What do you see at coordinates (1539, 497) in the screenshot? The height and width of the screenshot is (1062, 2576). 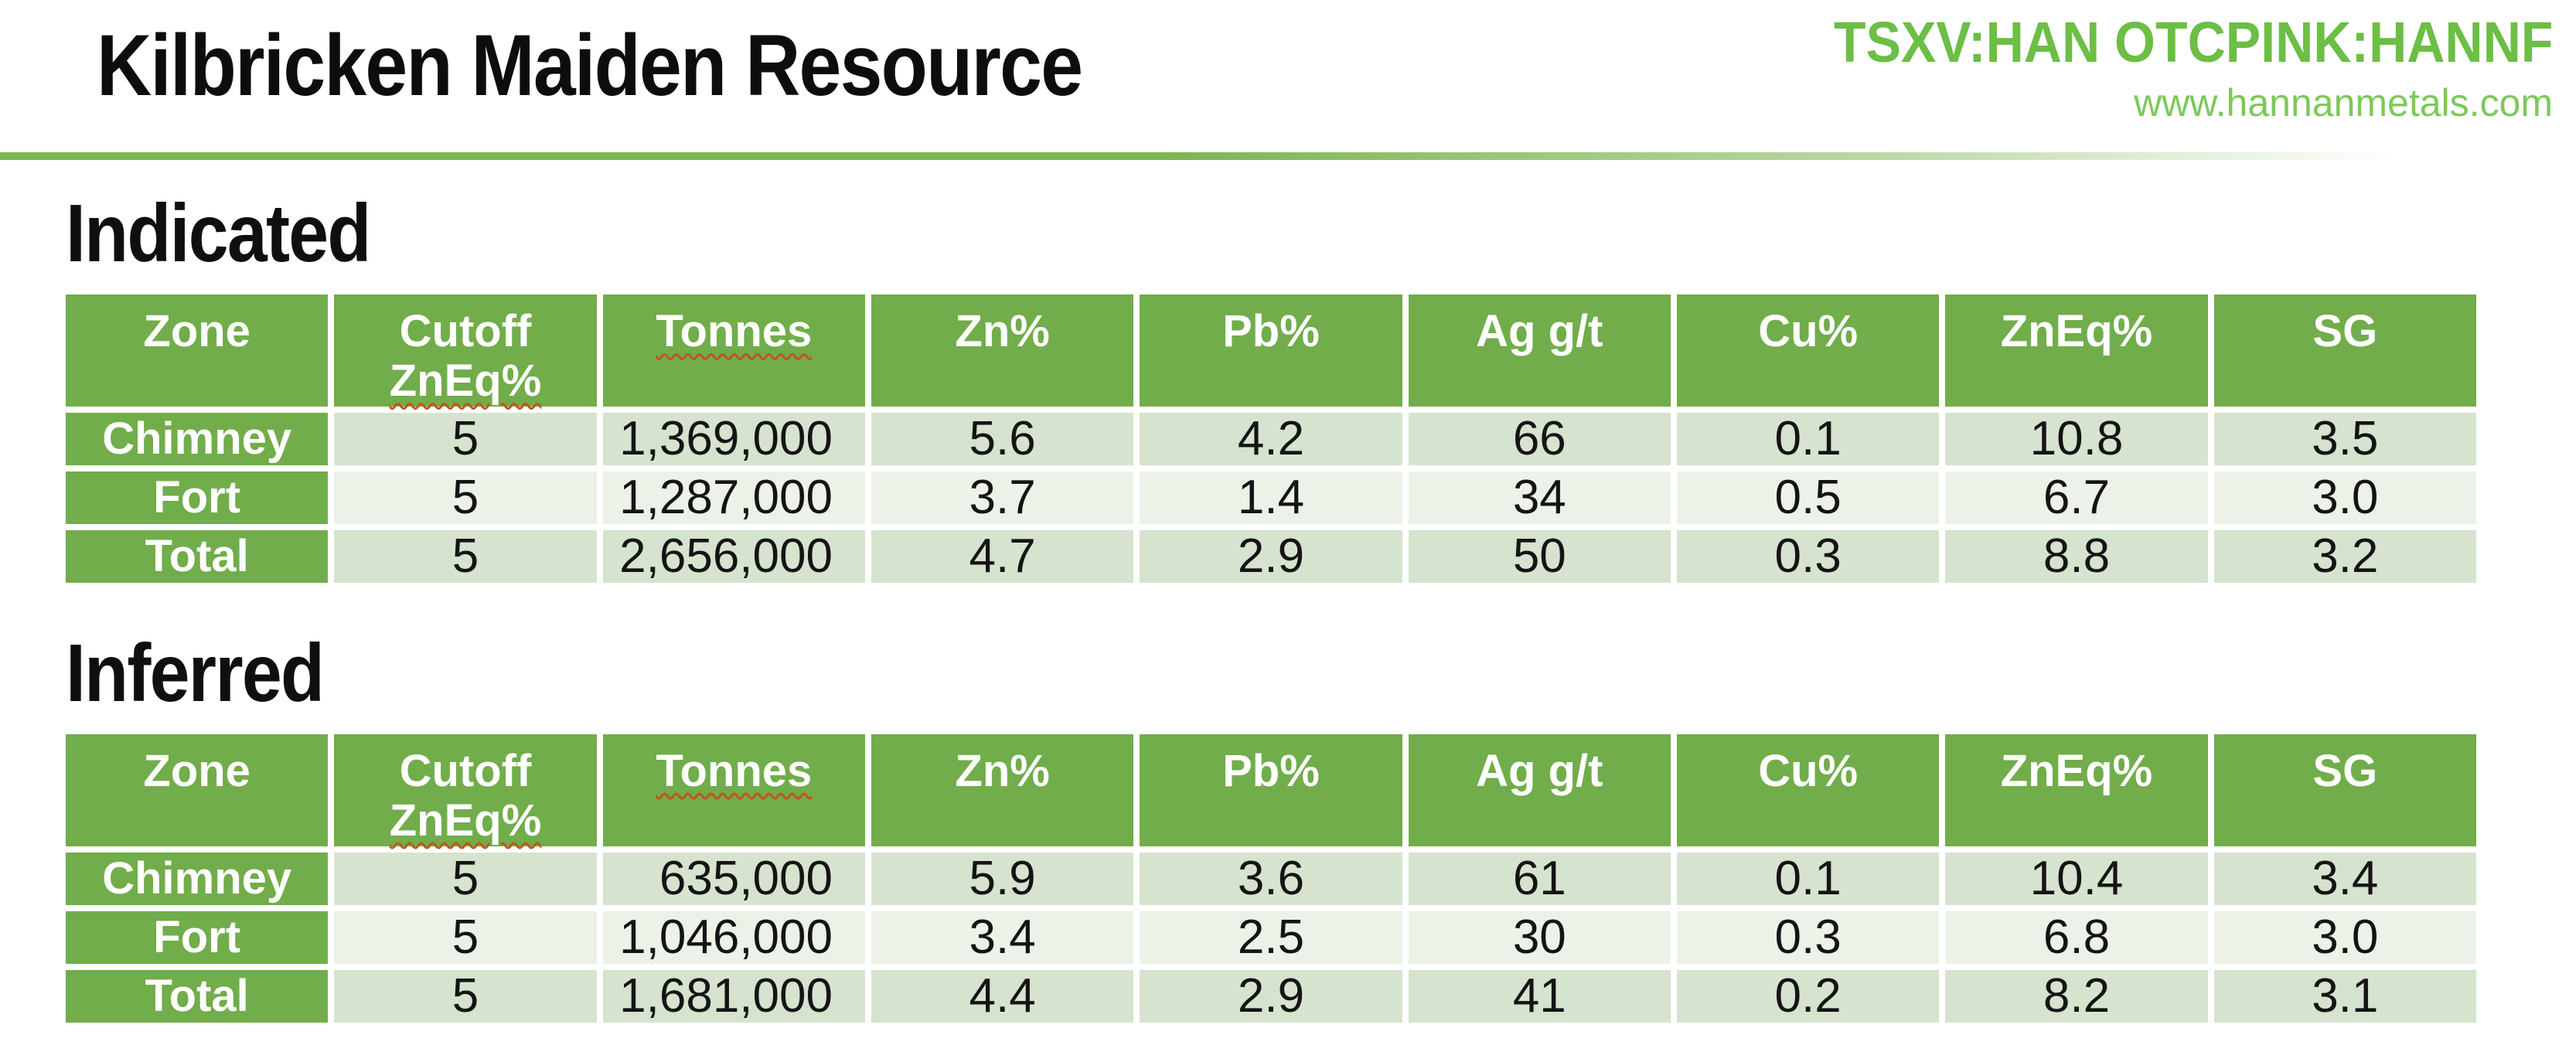 I see `value-cell: 34` at bounding box center [1539, 497].